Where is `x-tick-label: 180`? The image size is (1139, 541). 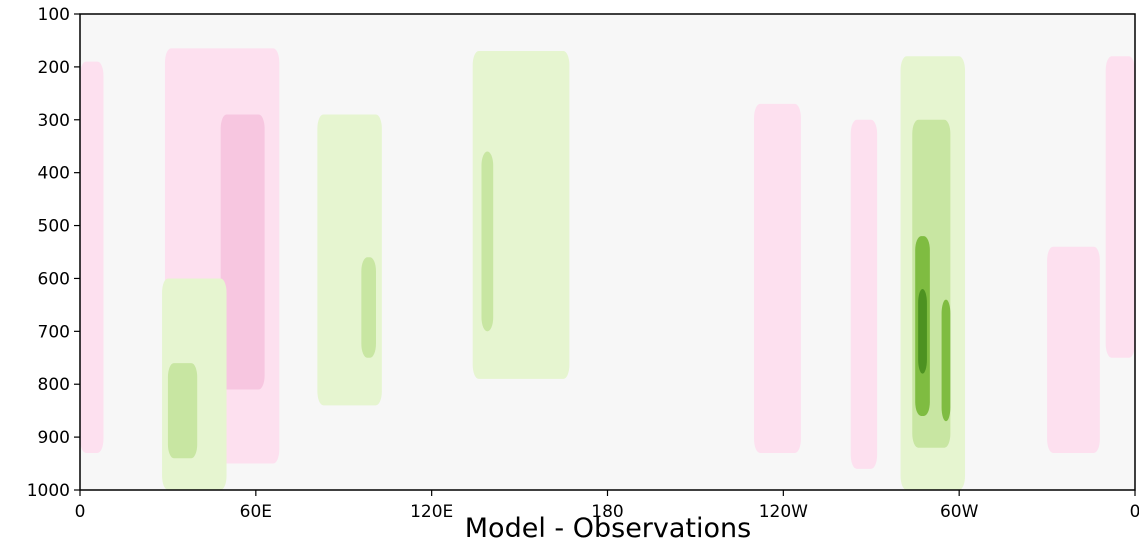 x-tick-label: 180 is located at coordinates (607, 512).